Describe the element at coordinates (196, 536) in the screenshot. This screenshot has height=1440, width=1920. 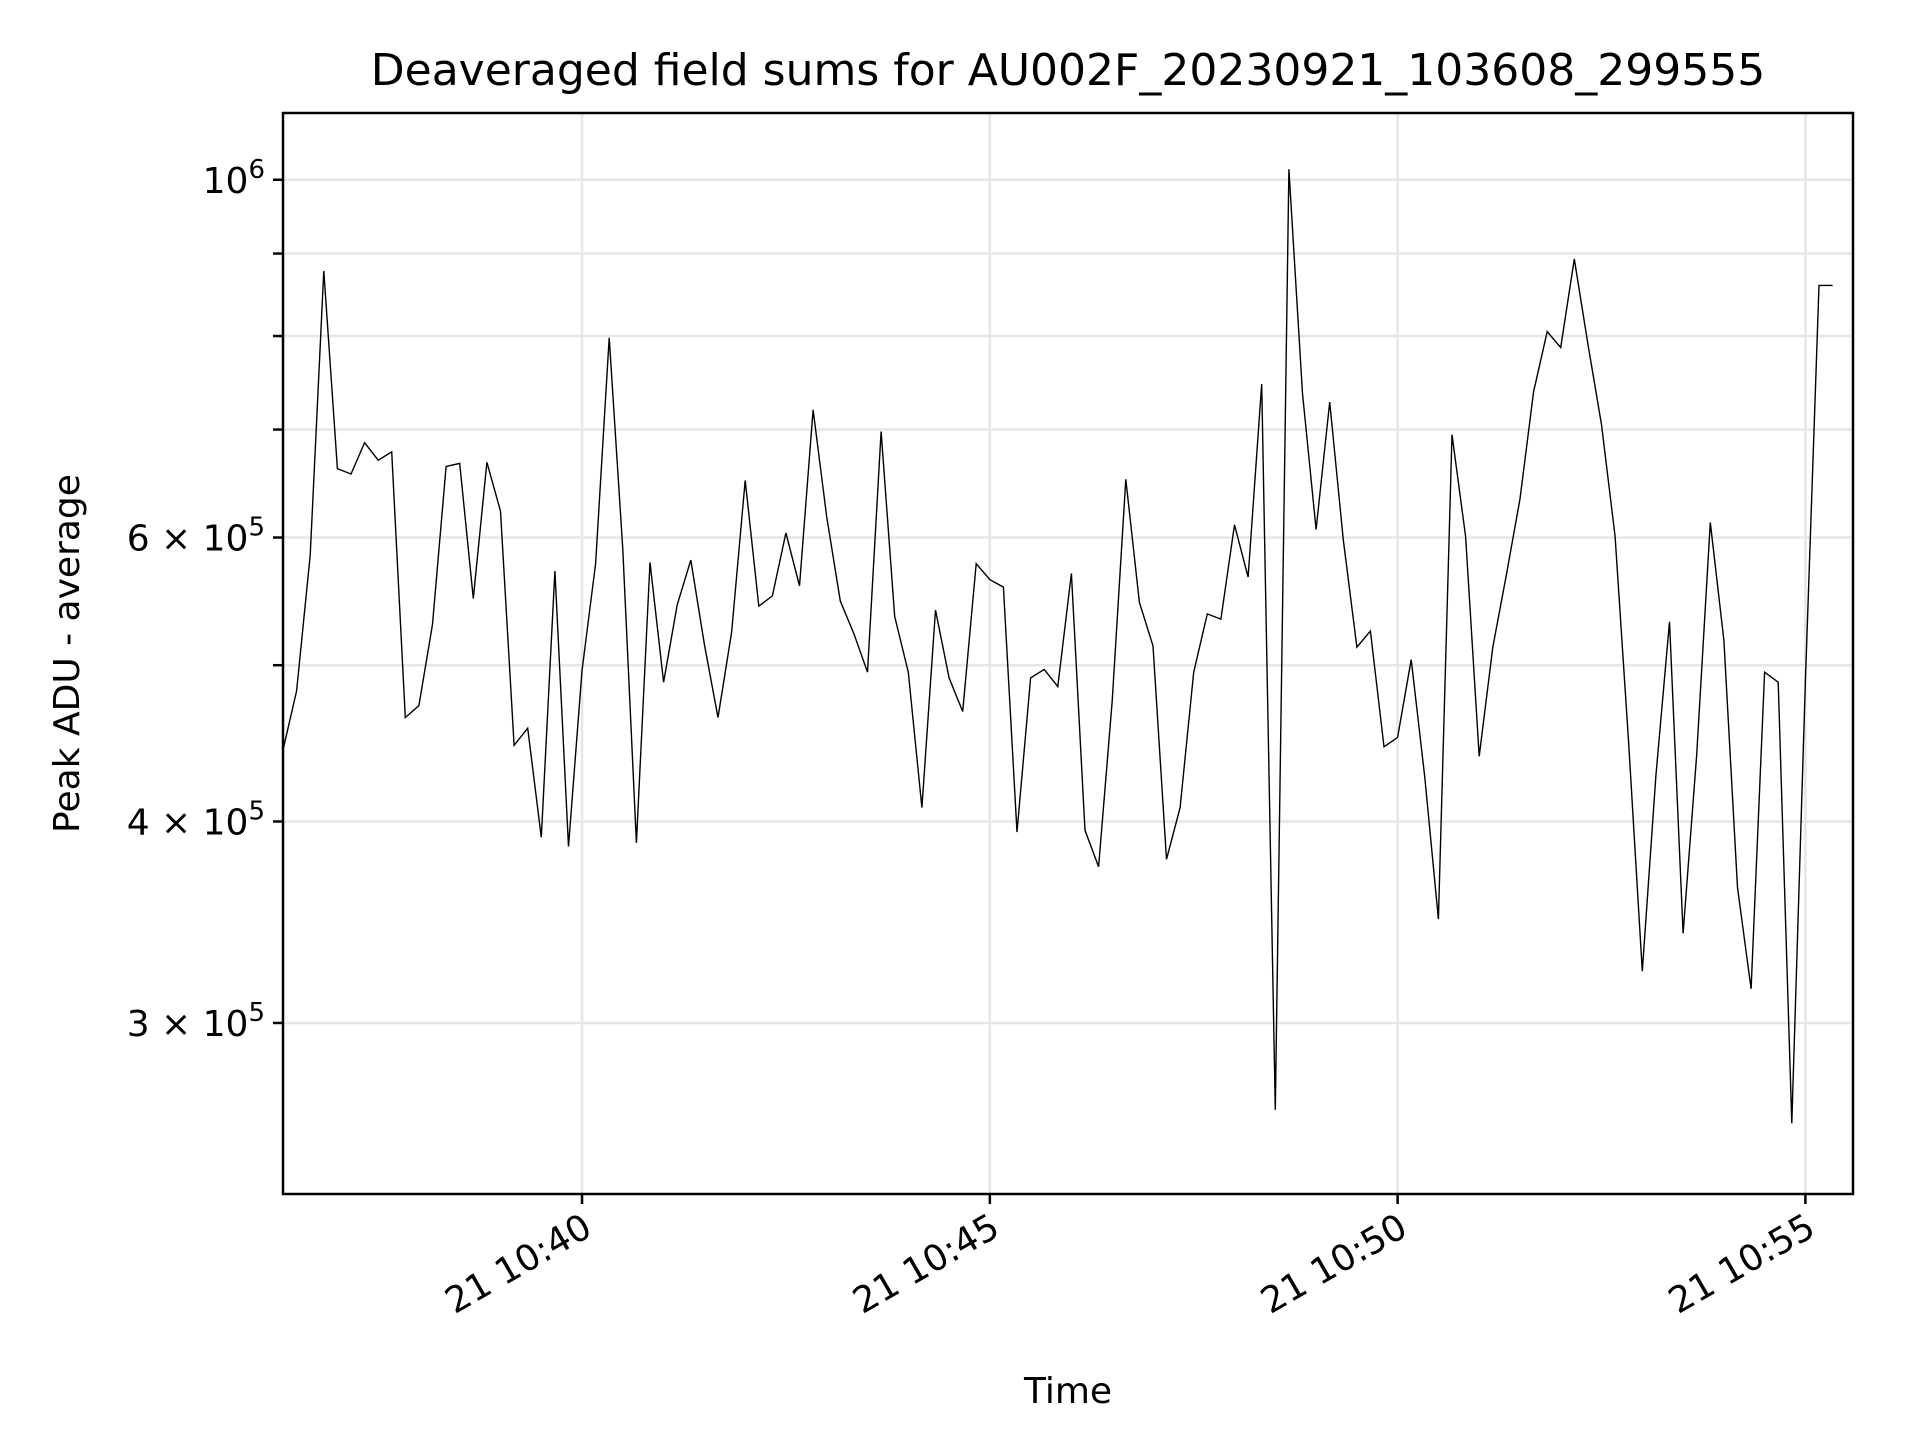
I see `y-tick-label: 6 × 105` at that location.